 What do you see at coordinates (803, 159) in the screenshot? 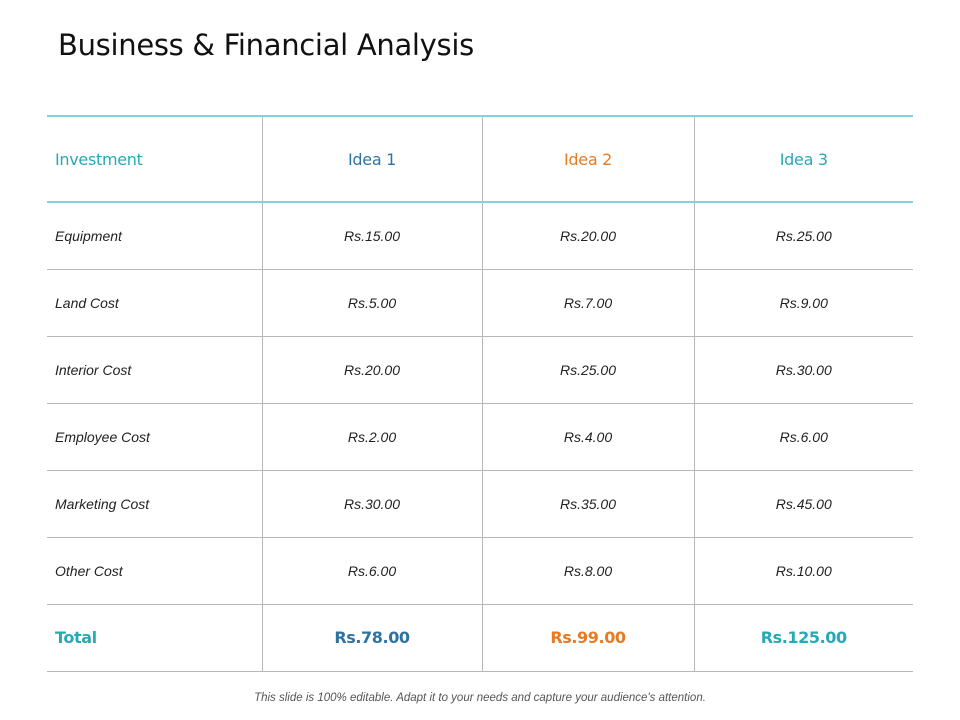
I see `header-idea-3: Idea 3` at bounding box center [803, 159].